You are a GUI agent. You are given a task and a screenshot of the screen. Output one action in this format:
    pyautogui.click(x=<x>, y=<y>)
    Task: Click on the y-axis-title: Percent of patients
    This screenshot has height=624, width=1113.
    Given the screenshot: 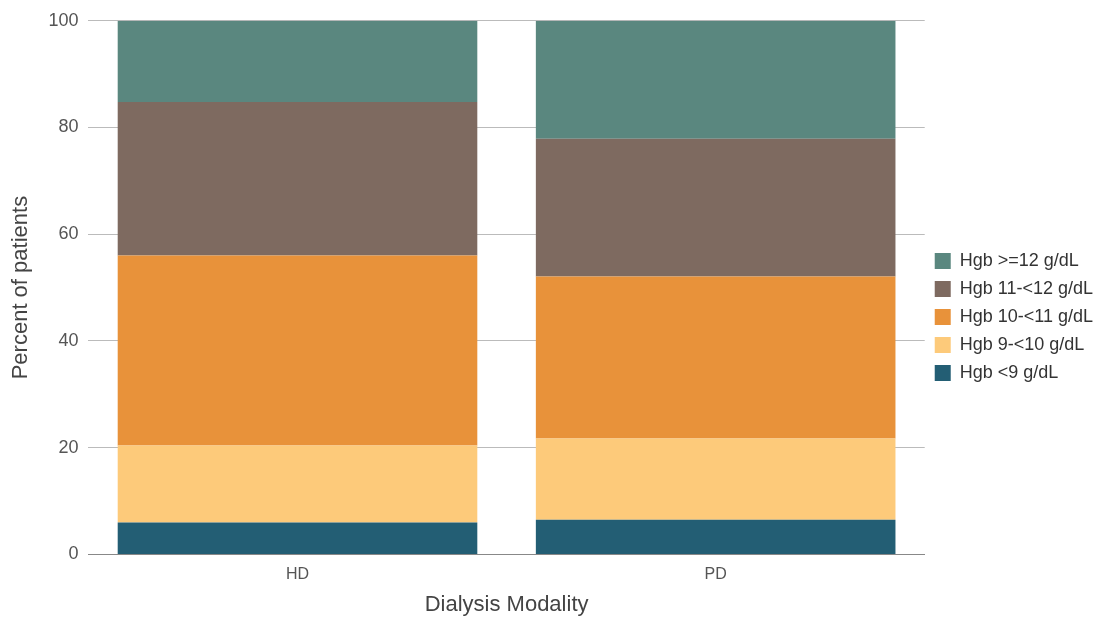 What is the action you would take?
    pyautogui.click(x=20, y=287)
    